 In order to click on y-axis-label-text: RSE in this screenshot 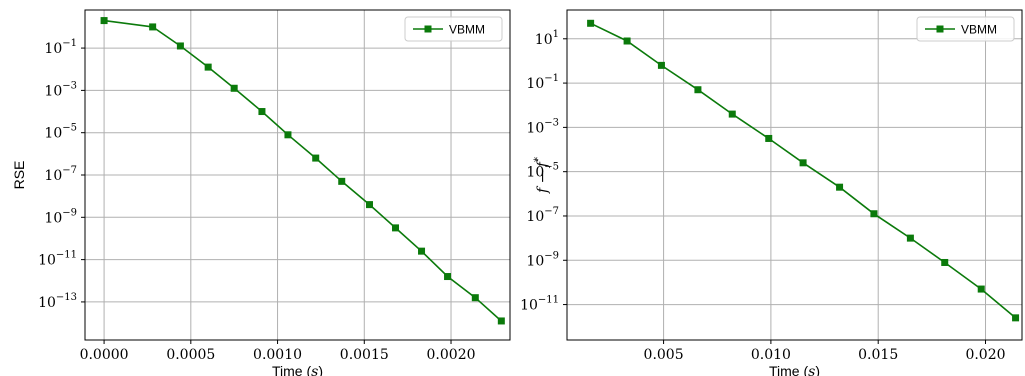, I will do `click(19, 175)`.